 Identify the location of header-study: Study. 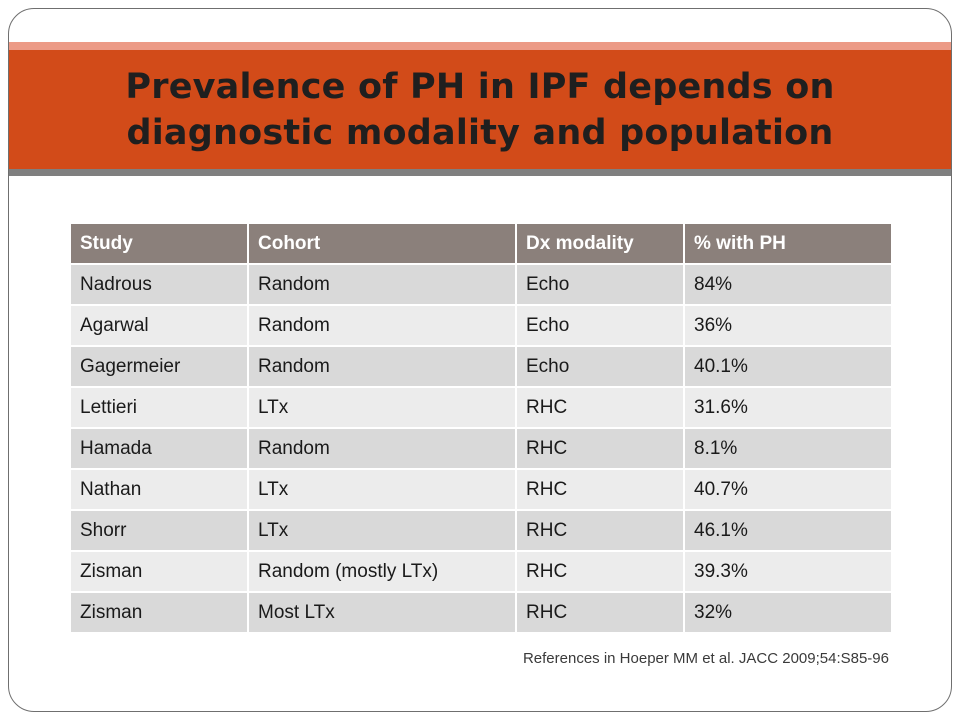
(159, 243).